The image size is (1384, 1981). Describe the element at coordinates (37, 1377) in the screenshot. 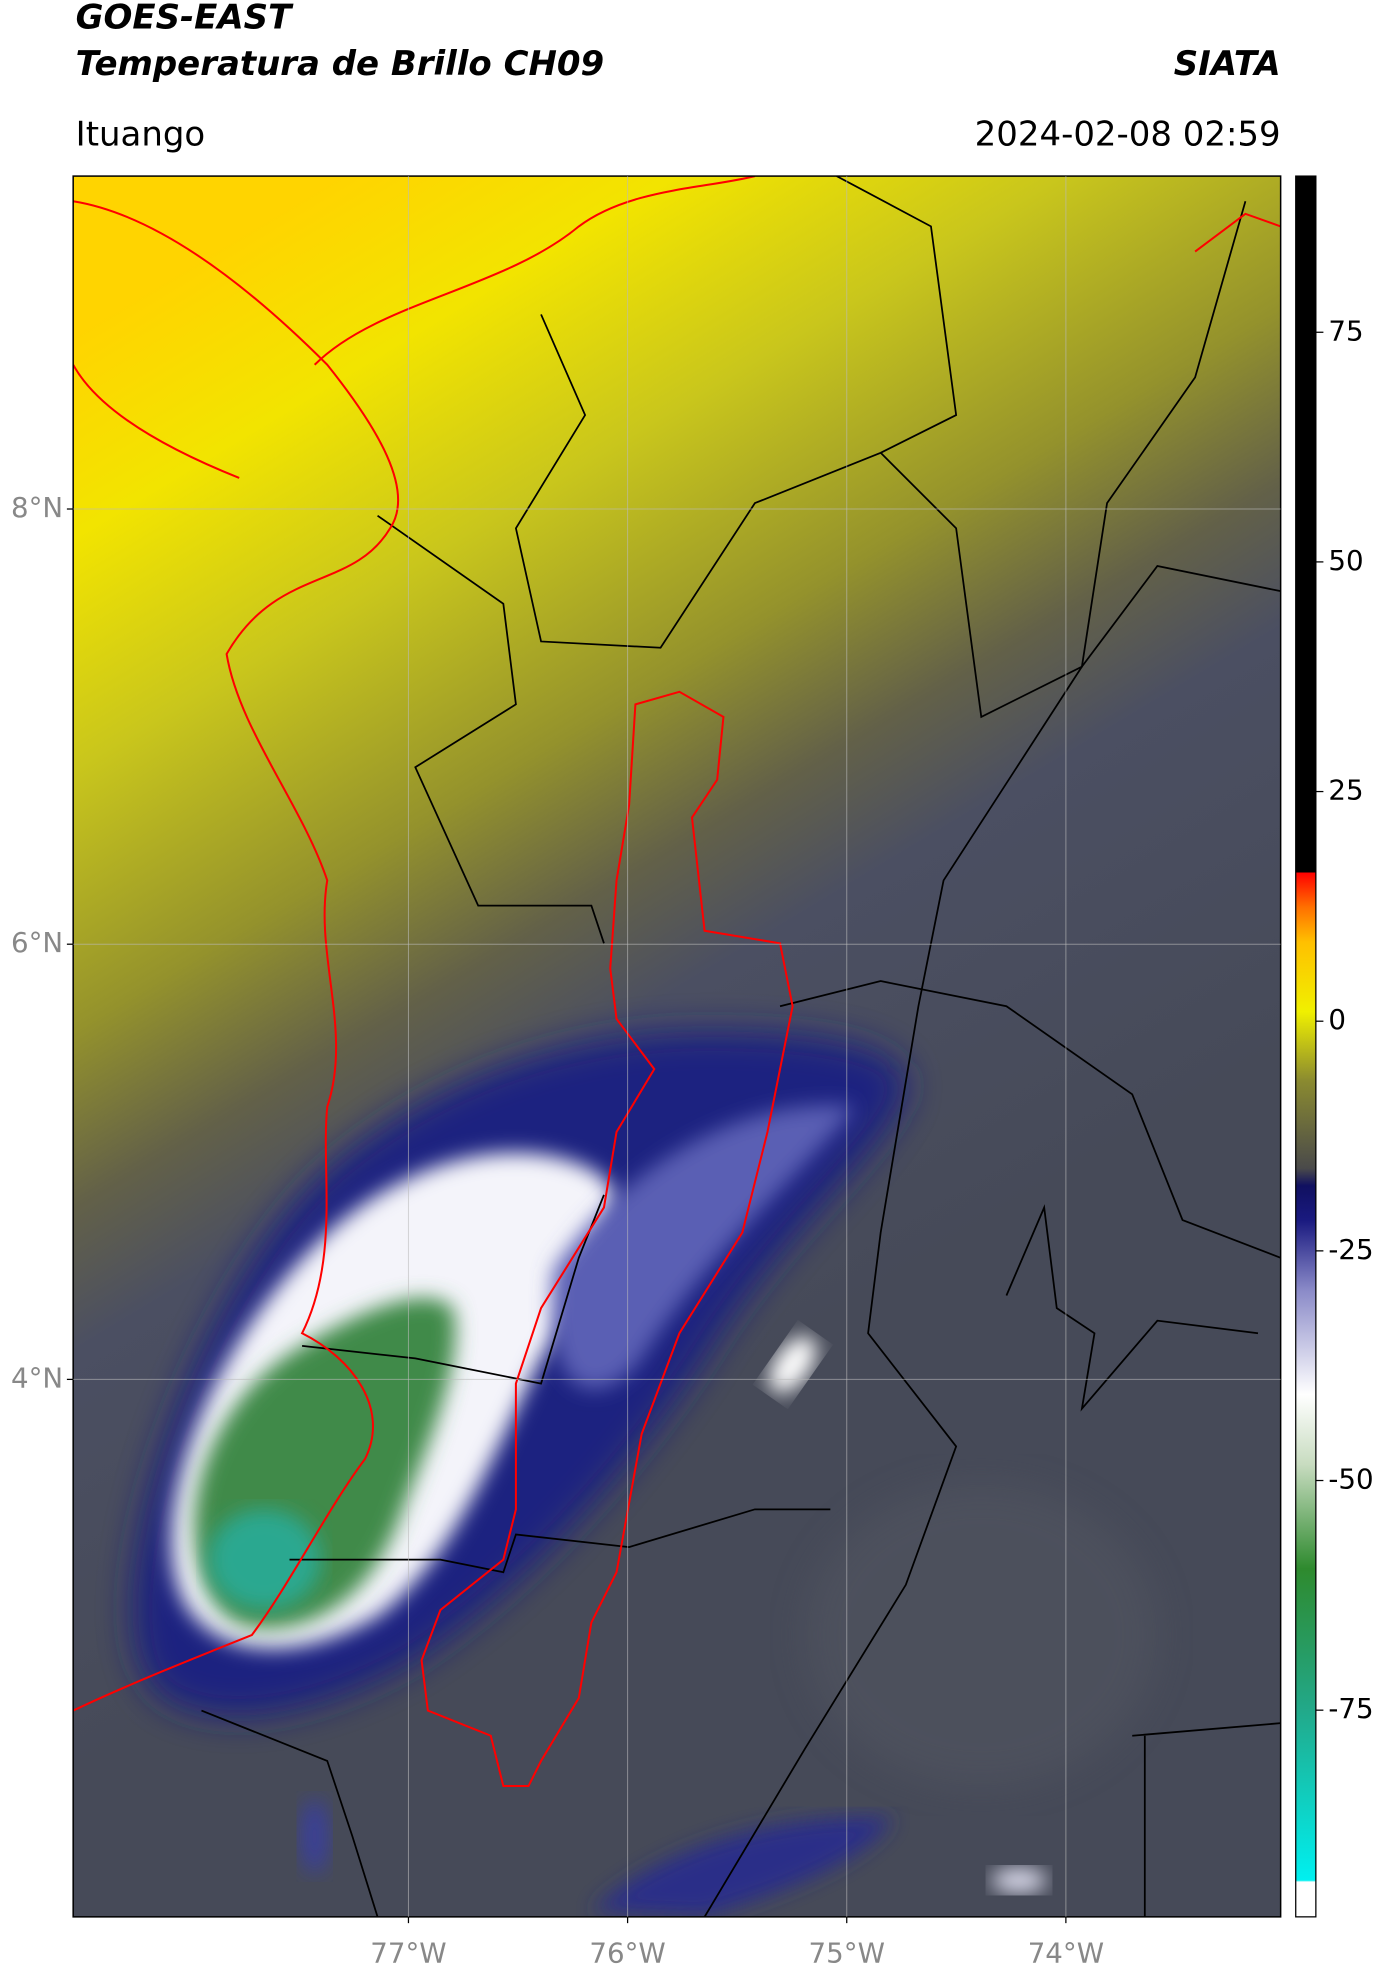

I see `lat-tick-label: 4°N` at that location.